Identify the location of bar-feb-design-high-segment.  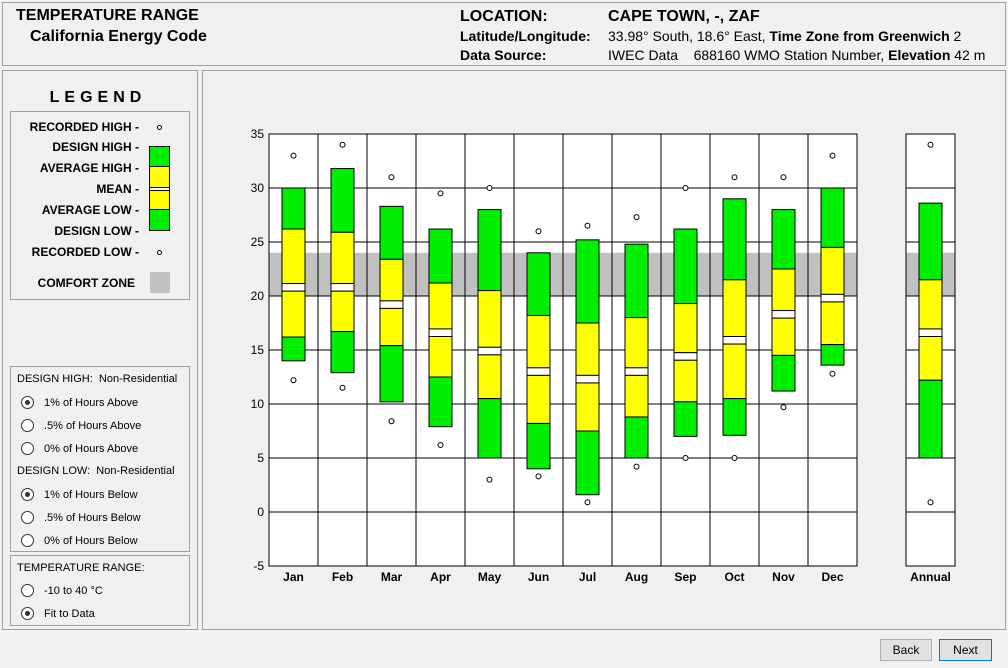
(342, 200).